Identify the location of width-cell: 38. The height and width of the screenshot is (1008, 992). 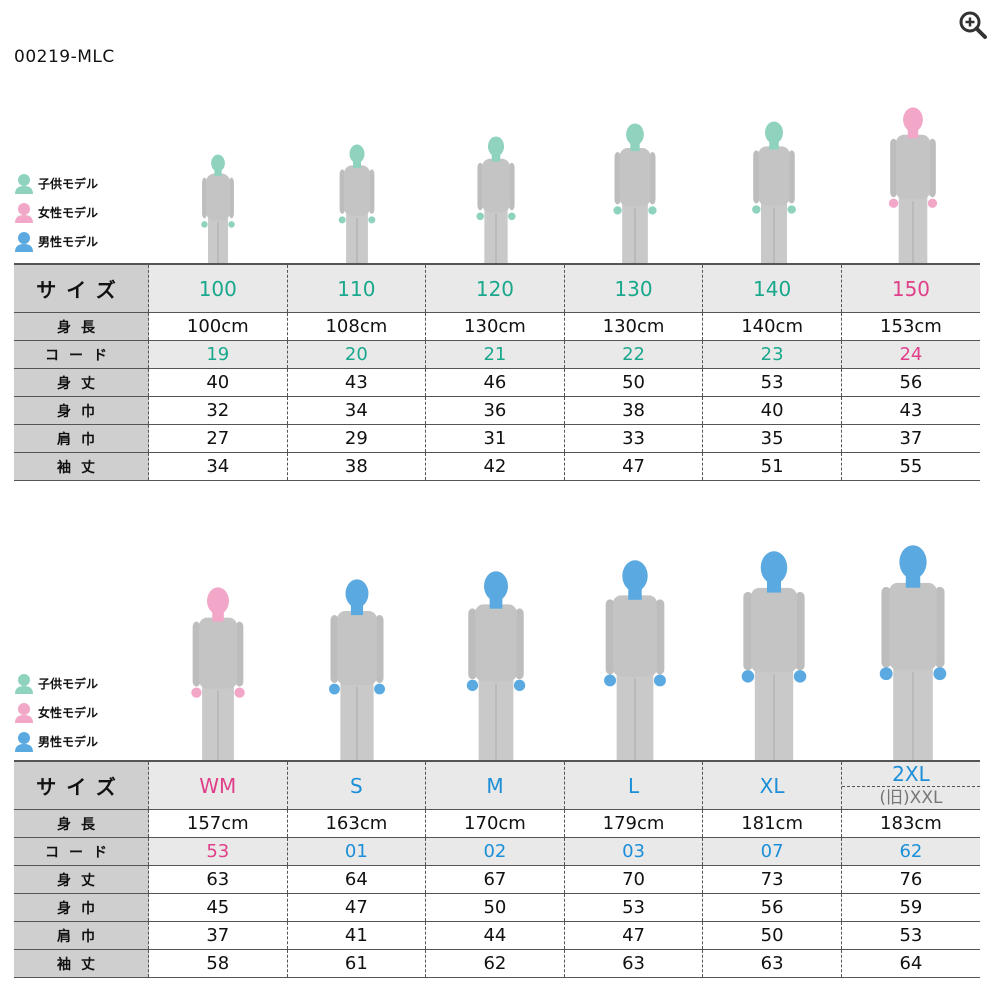
(633, 410).